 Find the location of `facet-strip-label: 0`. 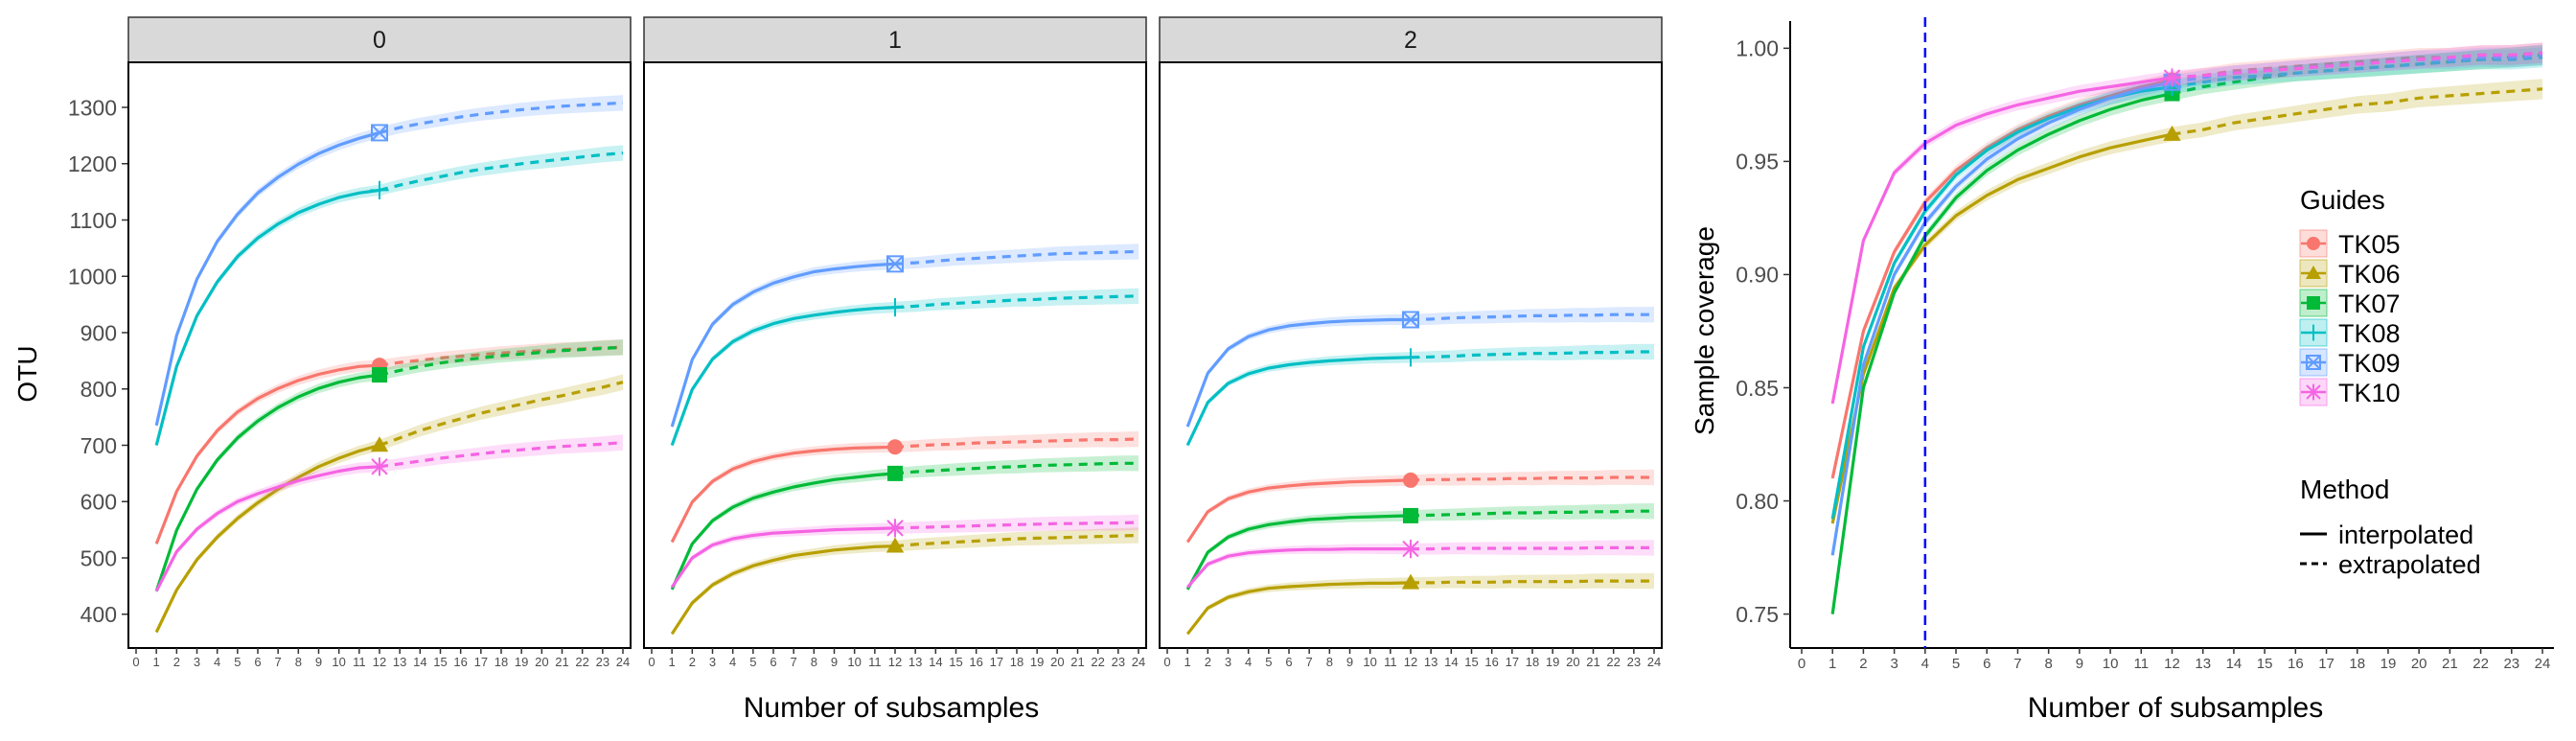

facet-strip-label: 0 is located at coordinates (379, 40).